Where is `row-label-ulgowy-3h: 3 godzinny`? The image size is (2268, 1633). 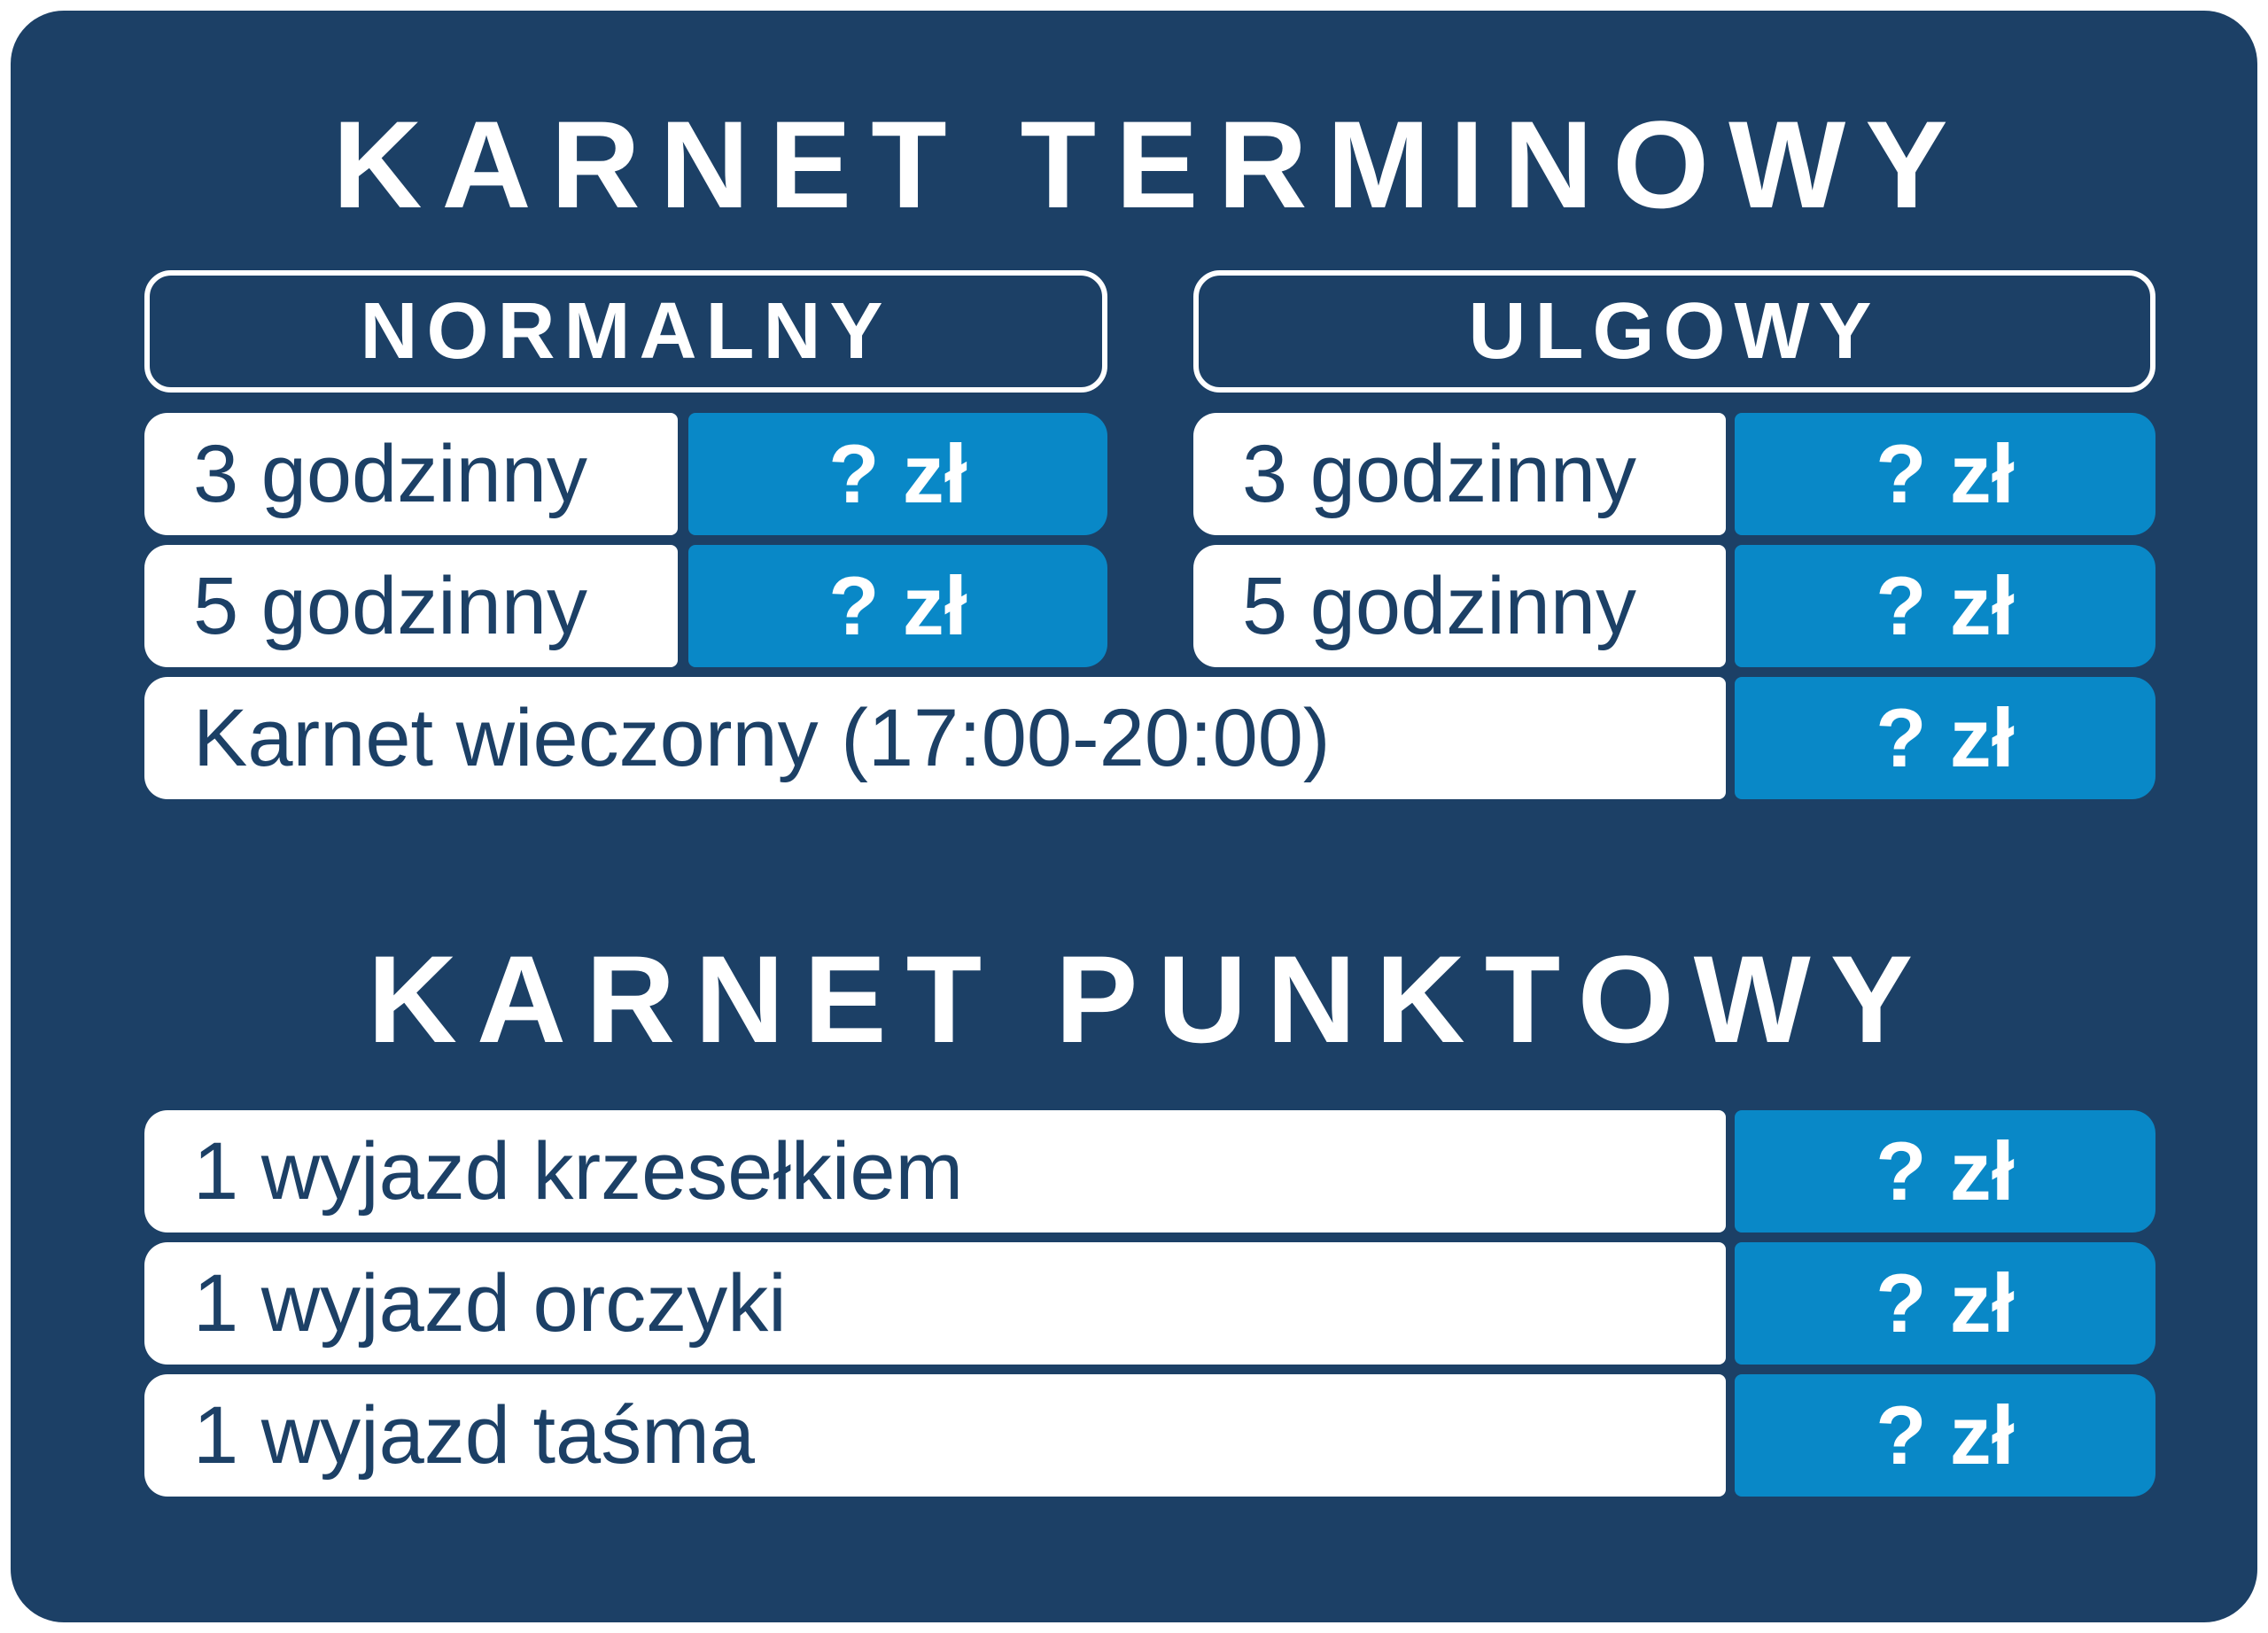
row-label-ulgowy-3h: 3 godzinny is located at coordinates (1459, 474).